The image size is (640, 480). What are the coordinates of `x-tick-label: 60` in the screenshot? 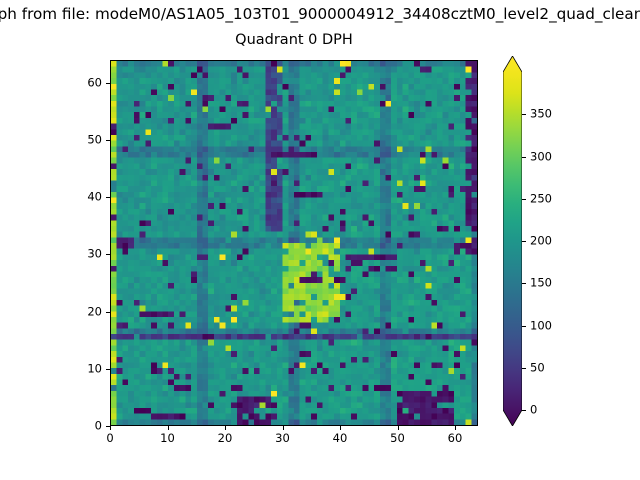 It's located at (455, 438).